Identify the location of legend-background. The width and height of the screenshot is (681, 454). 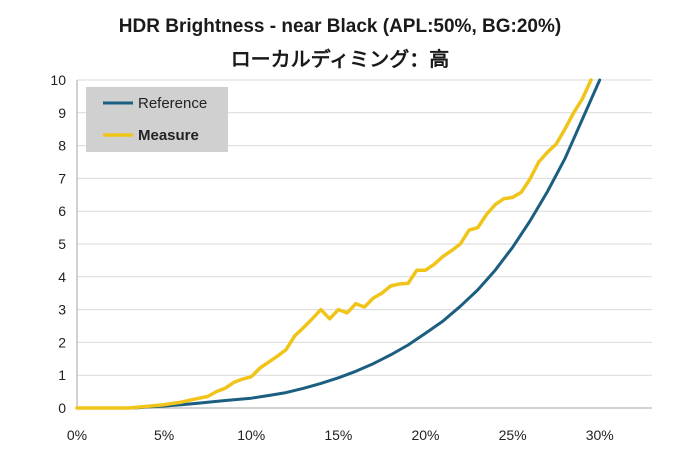
(157, 119).